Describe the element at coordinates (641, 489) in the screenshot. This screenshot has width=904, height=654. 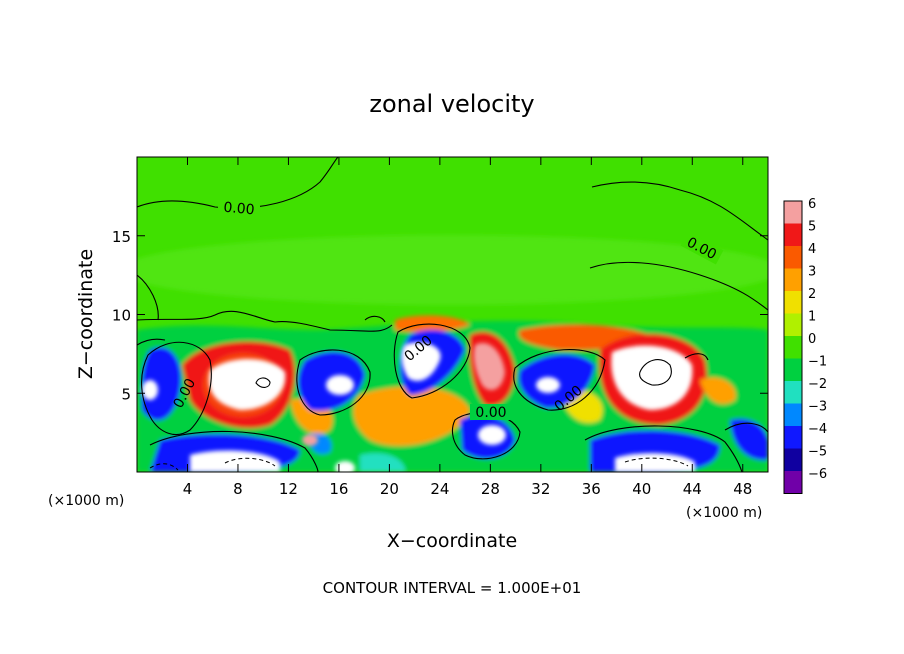
I see `x-tick-label: 40` at that location.